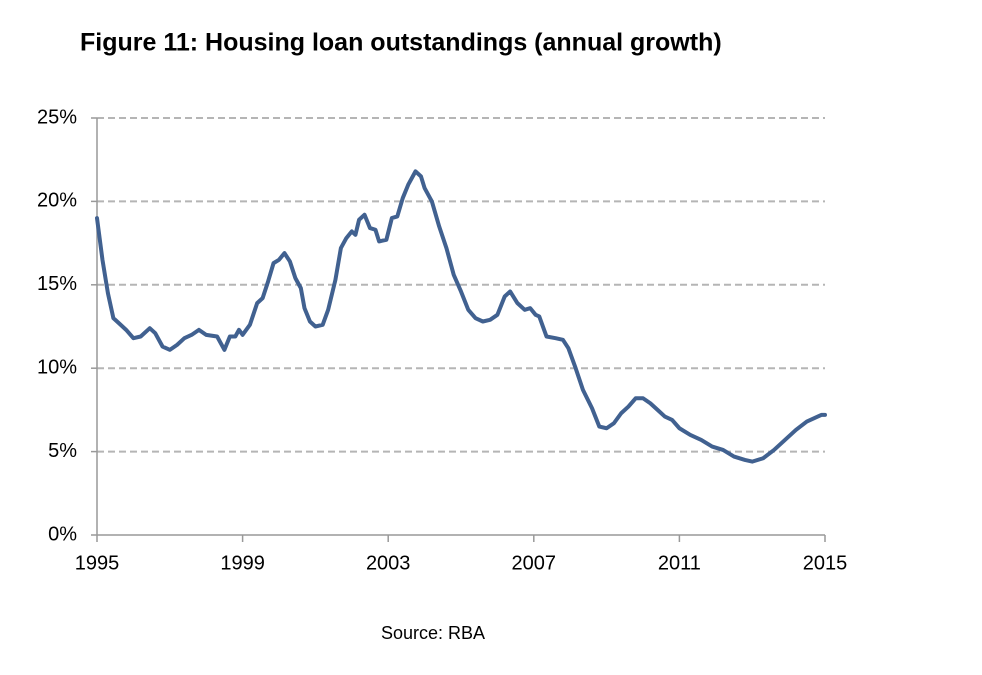 The width and height of the screenshot is (982, 675). What do you see at coordinates (825, 563) in the screenshot?
I see `x-tick-label: 2015` at bounding box center [825, 563].